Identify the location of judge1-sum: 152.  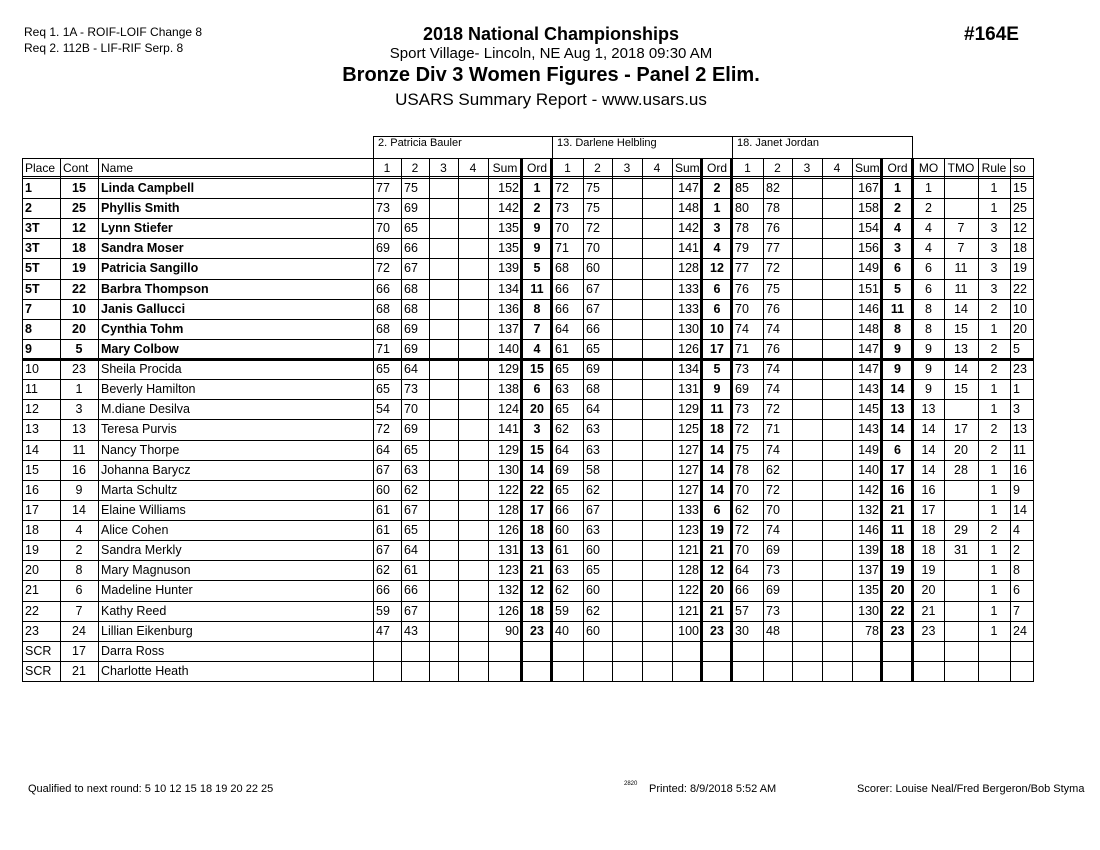
(508, 188).